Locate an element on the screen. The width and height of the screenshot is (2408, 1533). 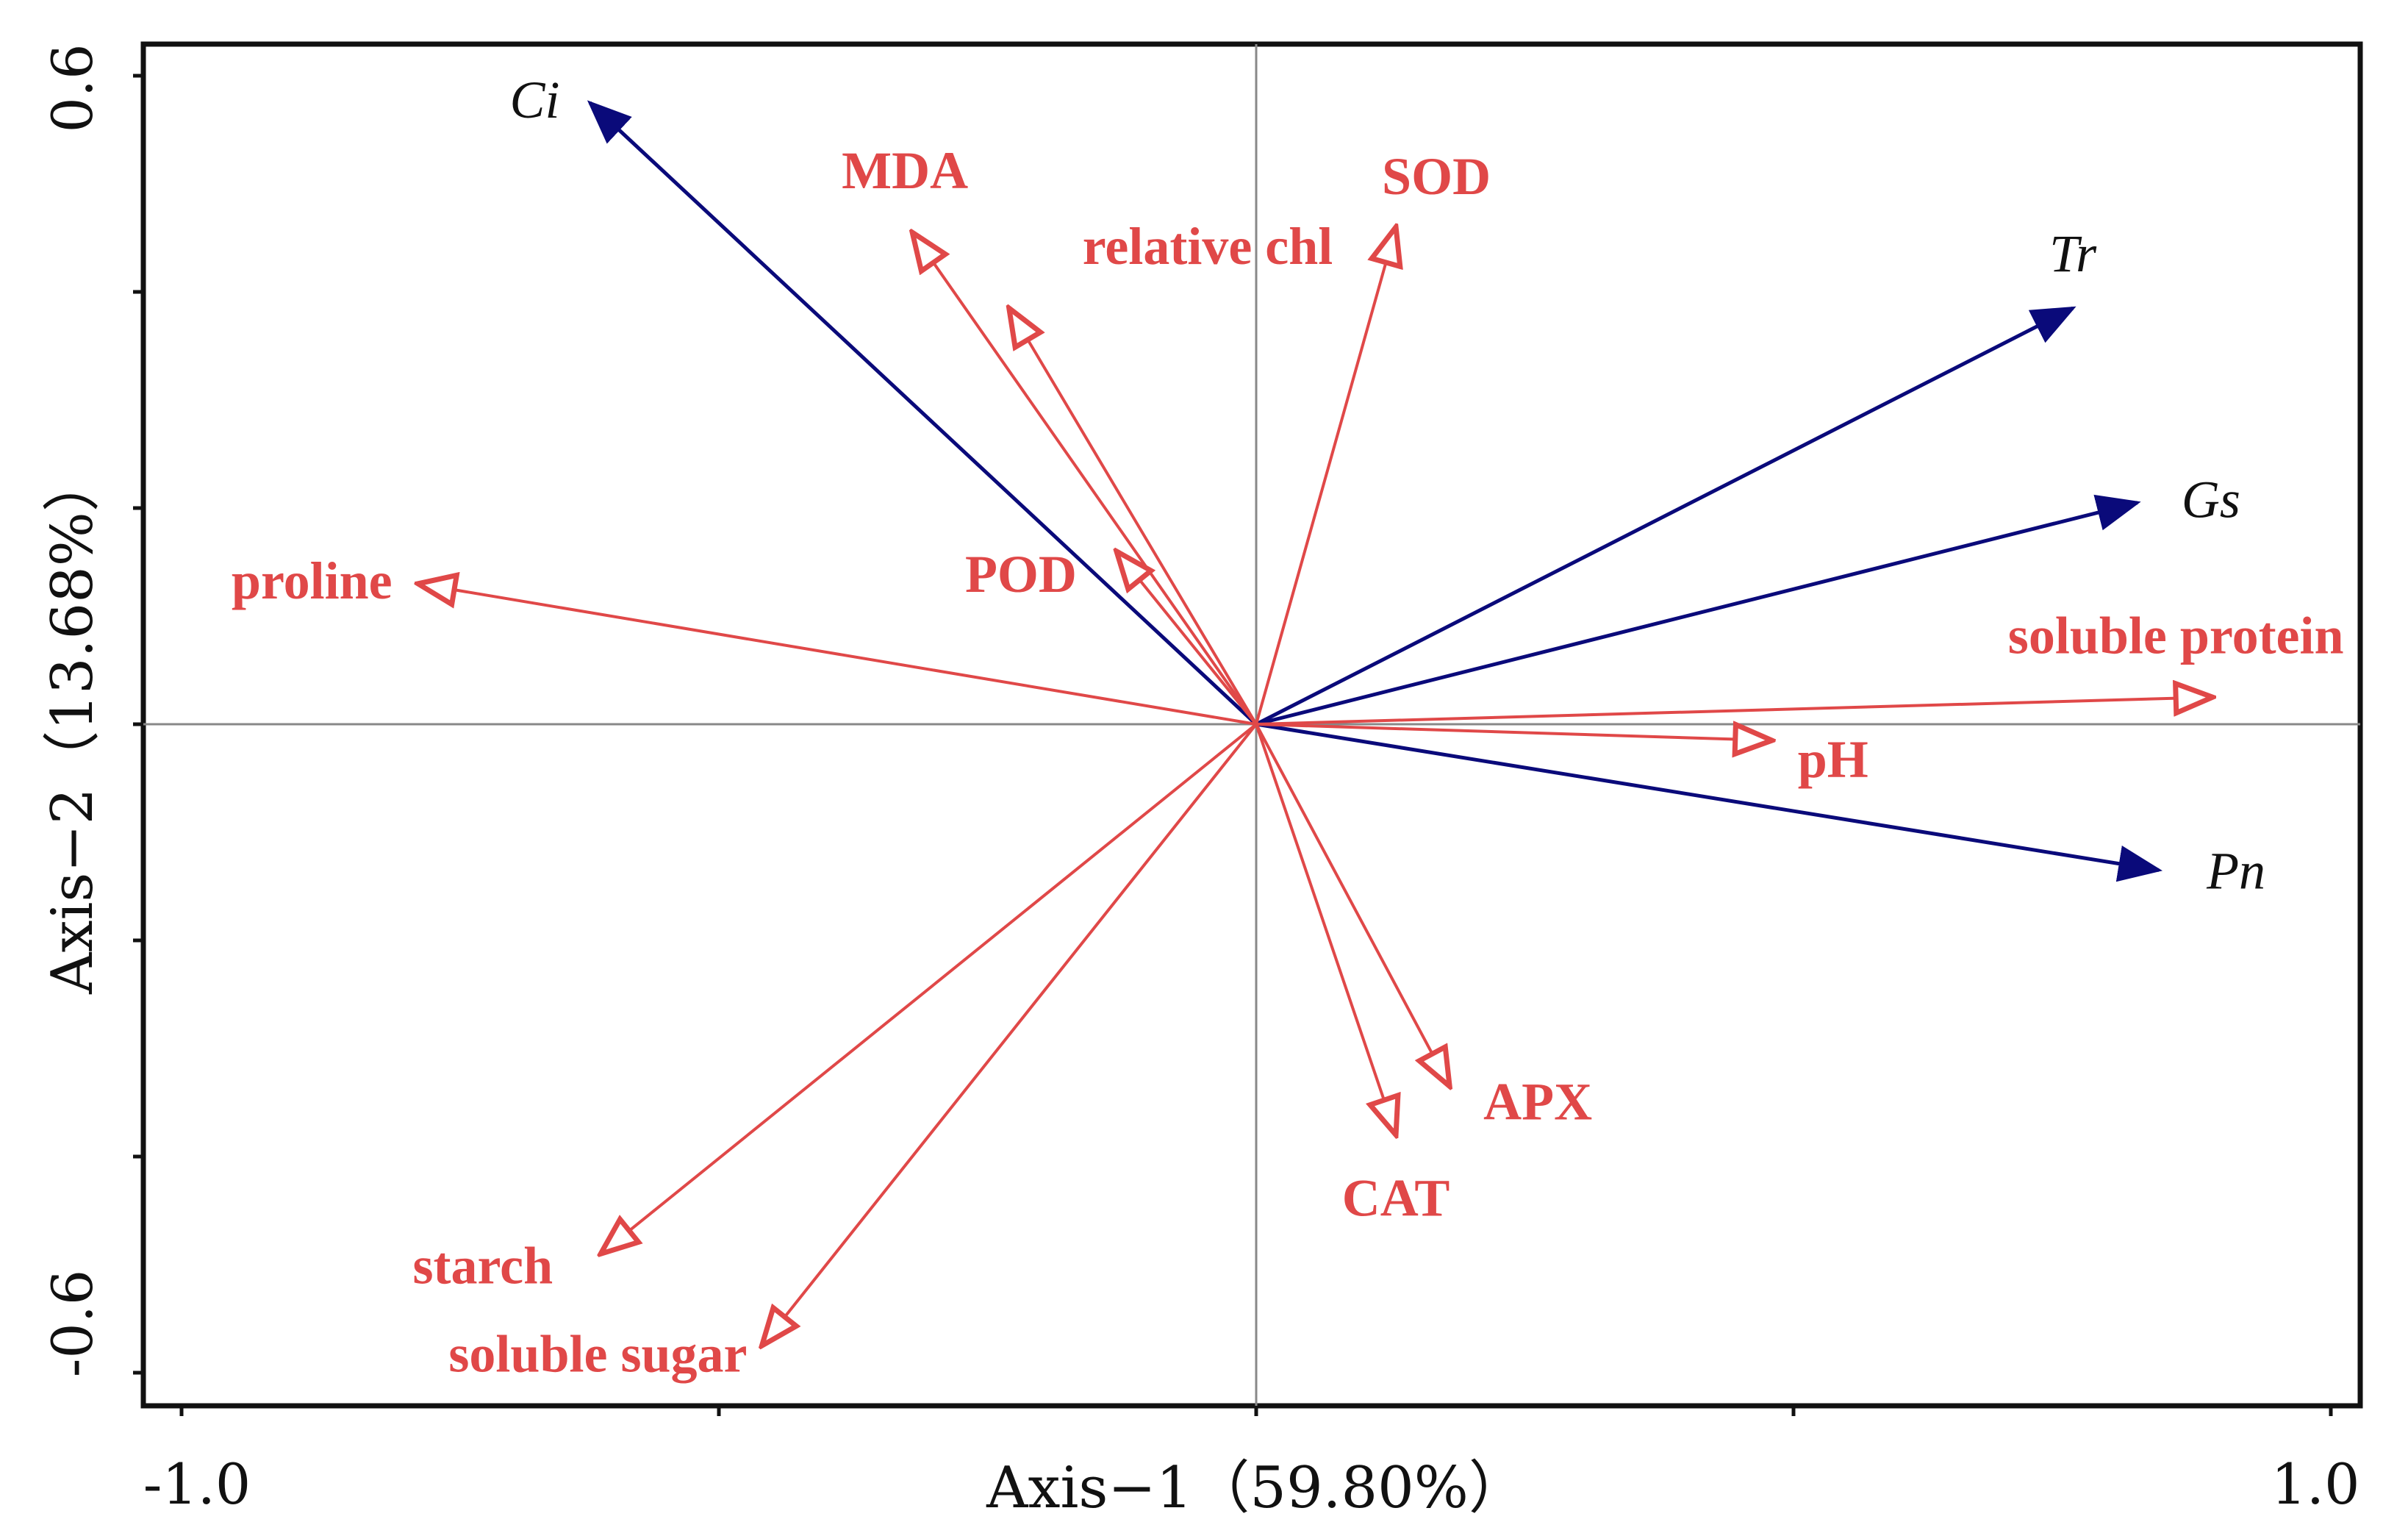
y-tick-label-min: -0.6 is located at coordinates (72, 1324).